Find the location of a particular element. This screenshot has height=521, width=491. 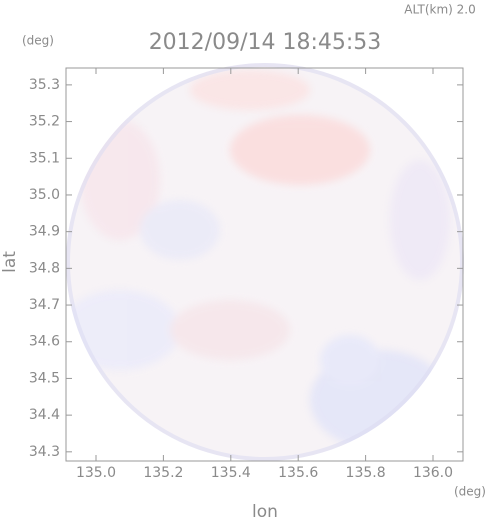

x-tick-label: 135.8 is located at coordinates (366, 473).